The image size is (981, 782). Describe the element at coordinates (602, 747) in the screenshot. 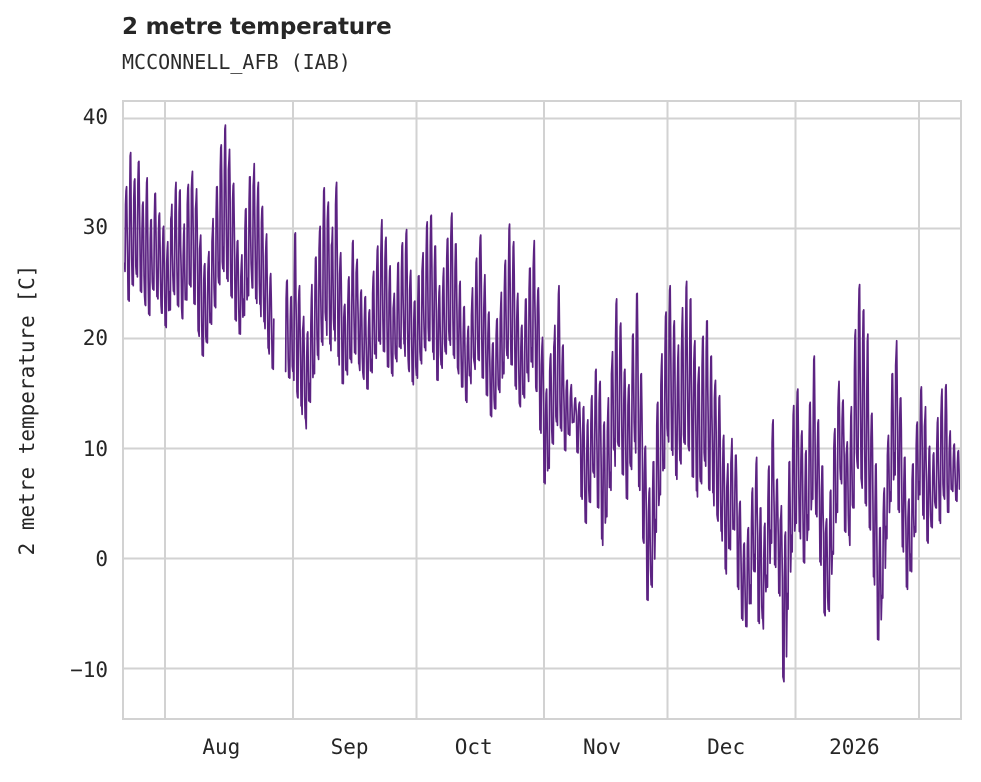

I see `x-tick-label: Nov` at that location.